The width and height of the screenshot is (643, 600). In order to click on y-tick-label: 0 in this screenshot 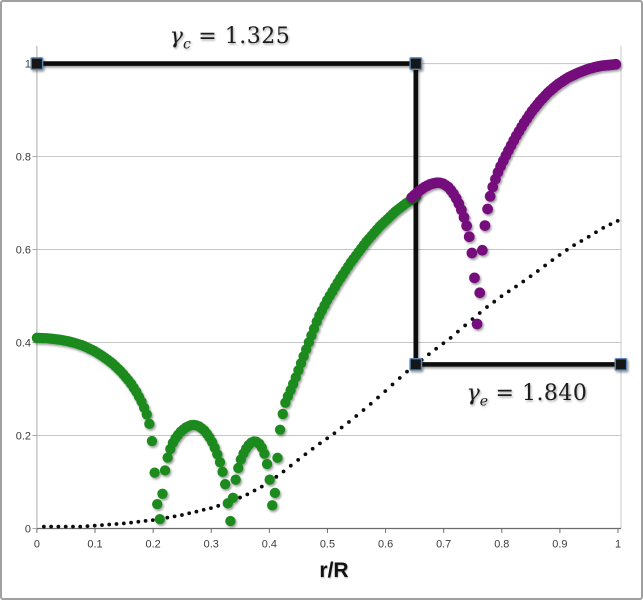, I will do `click(28, 529)`.